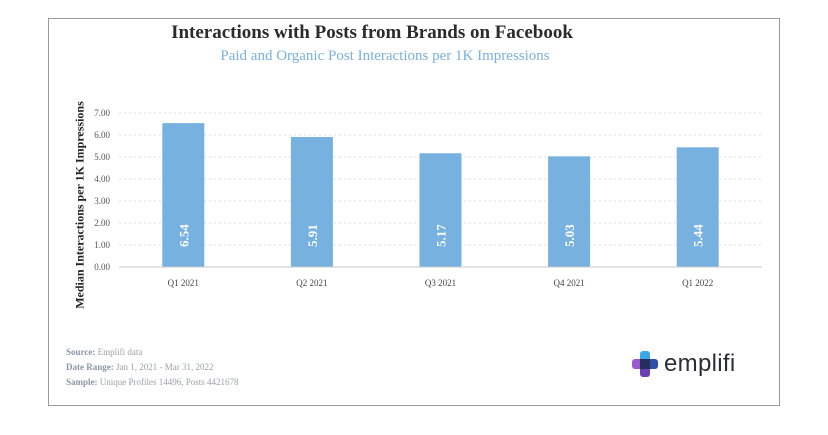 Image resolution: width=828 pixels, height=435 pixels. Describe the element at coordinates (81, 352) in the screenshot. I see `source-label: Source:` at that location.